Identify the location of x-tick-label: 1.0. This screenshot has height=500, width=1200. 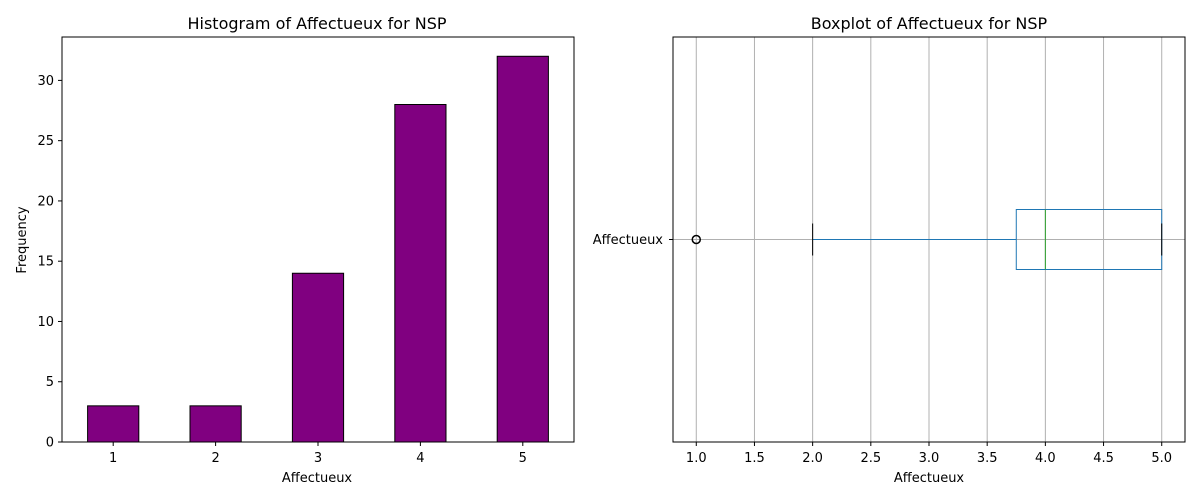
(696, 458).